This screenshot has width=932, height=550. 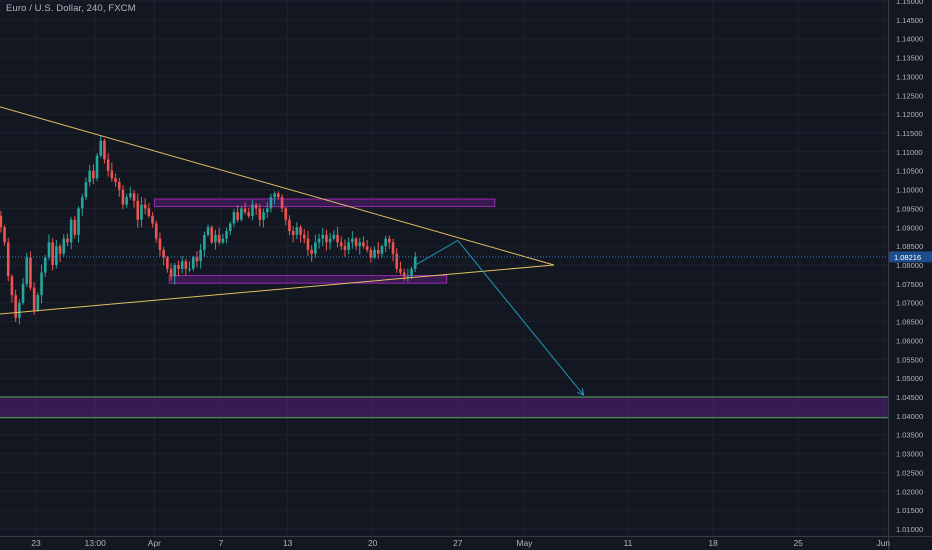 What do you see at coordinates (71, 8) in the screenshot?
I see `symbol-title: Euro / U.S. Dollar, 240, FXCM` at bounding box center [71, 8].